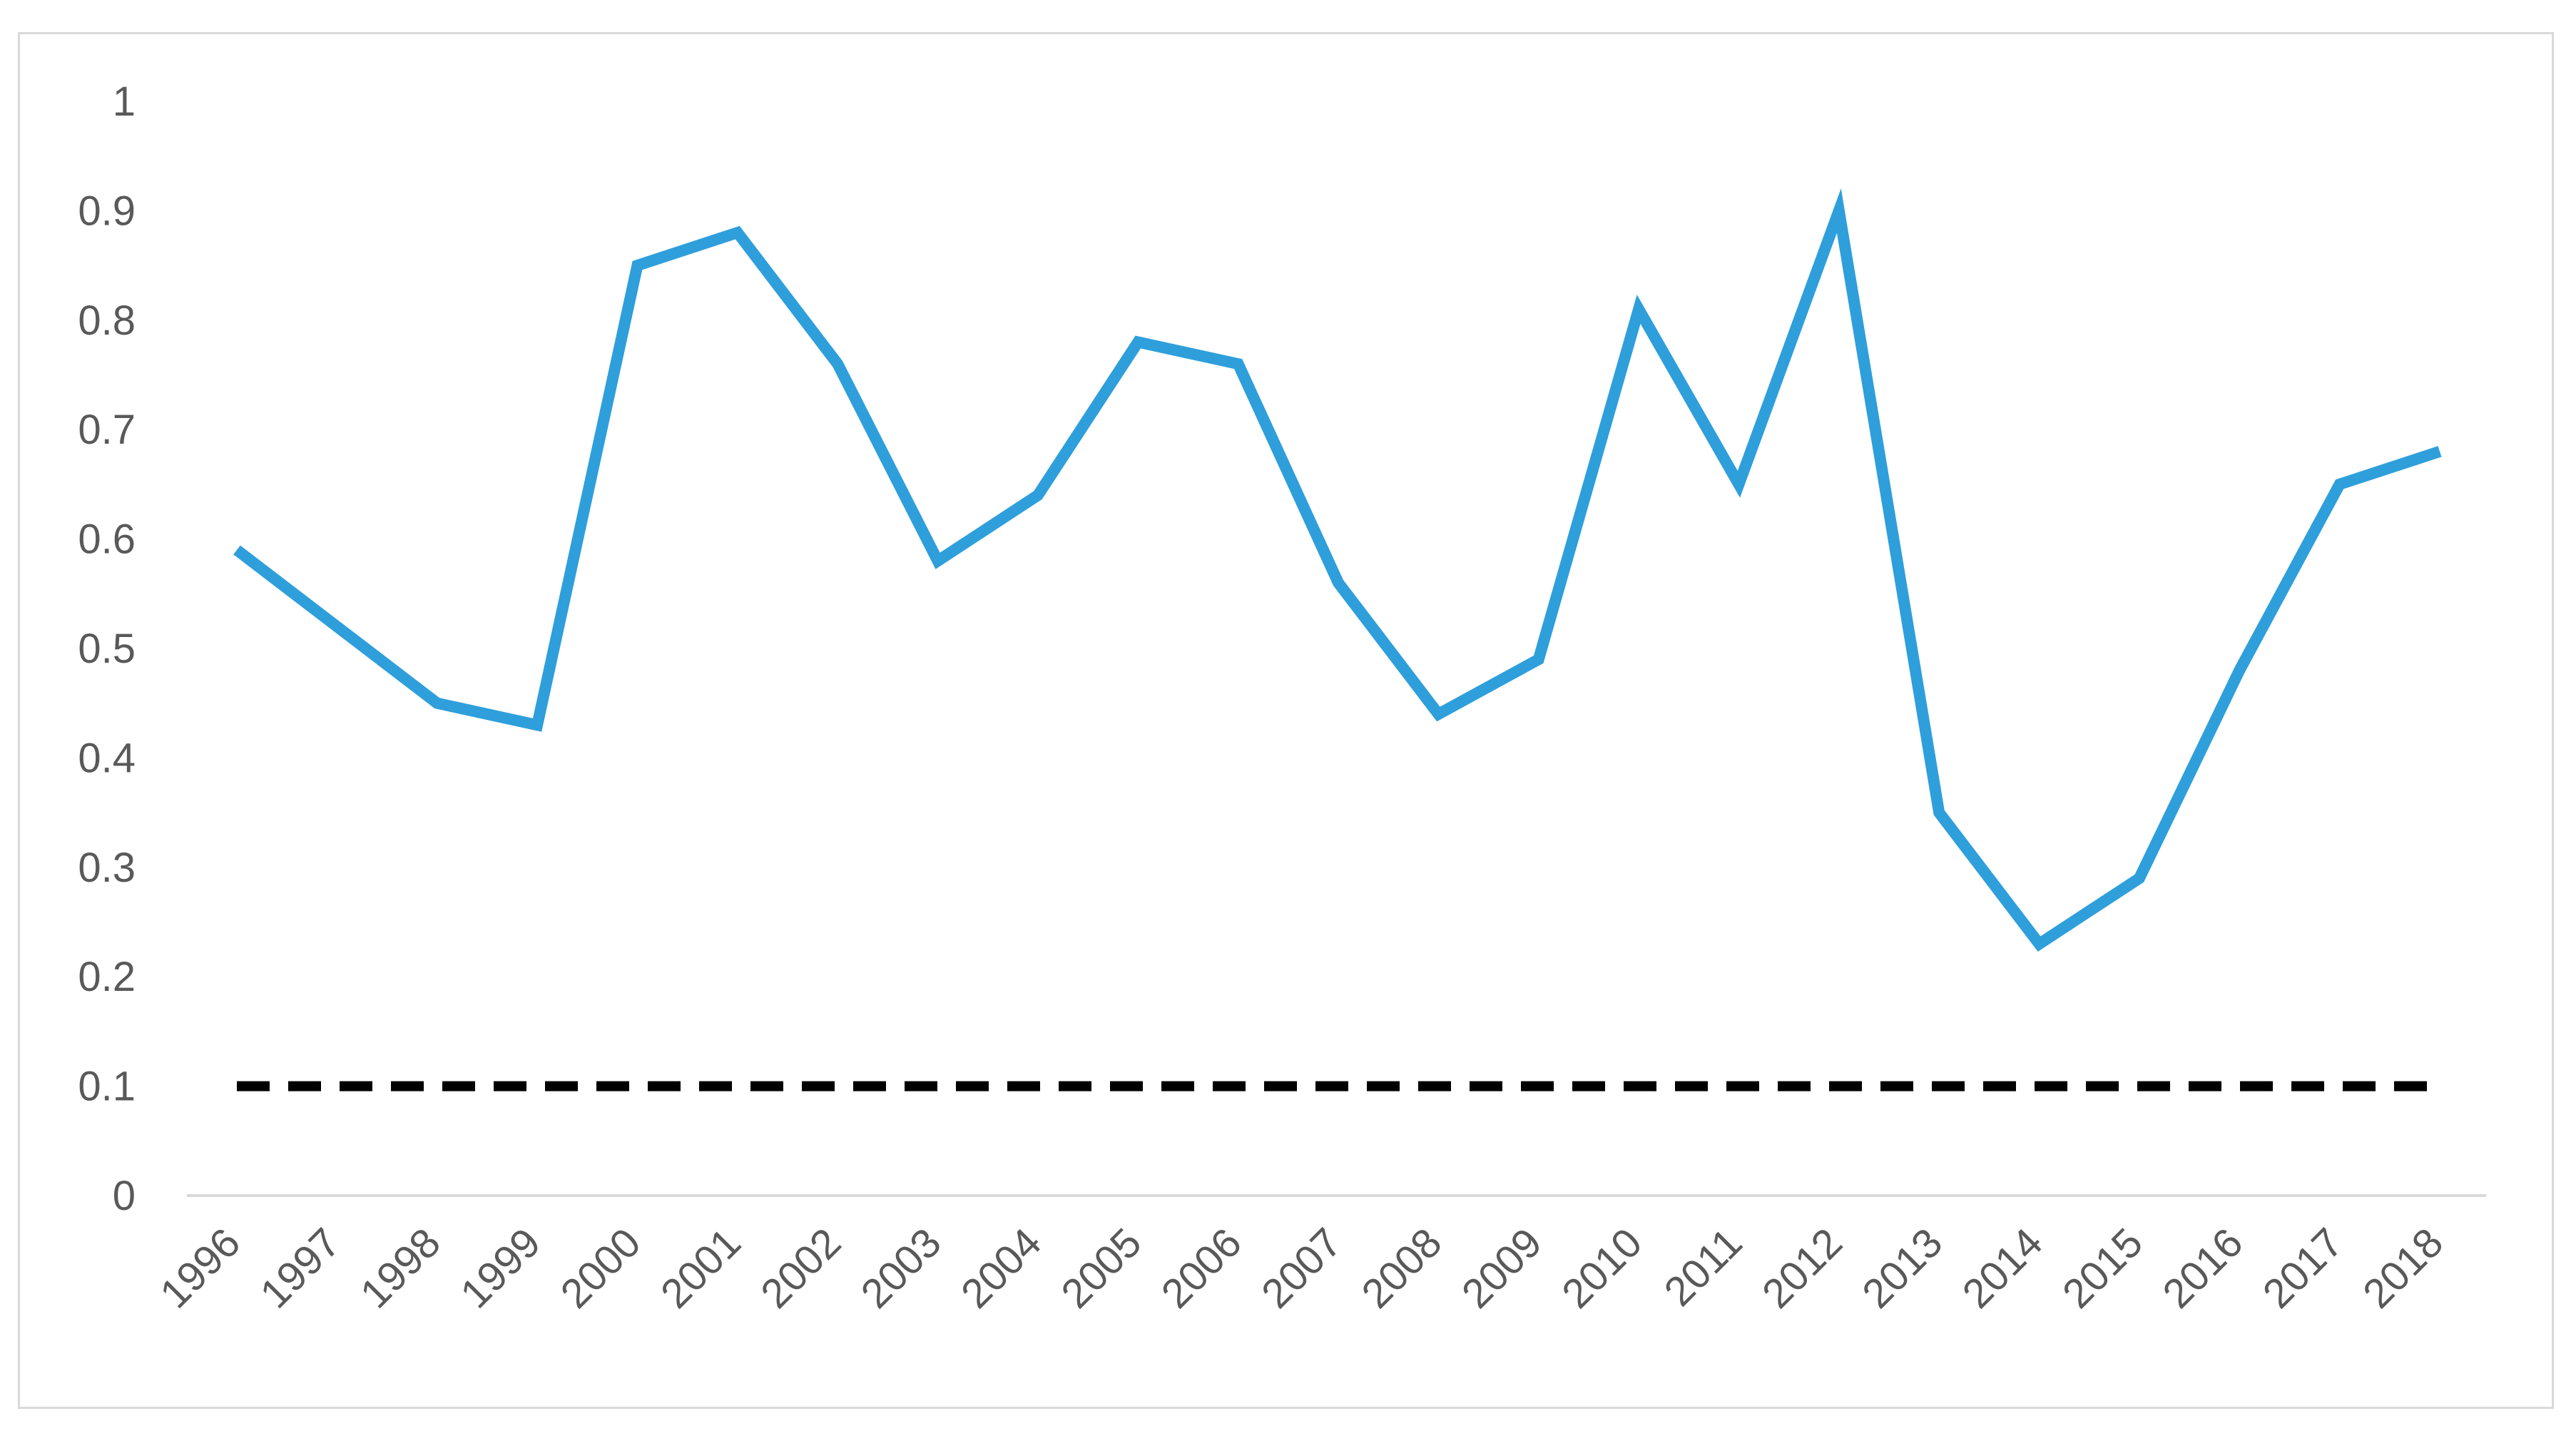 Image resolution: width=2576 pixels, height=1436 pixels. What do you see at coordinates (1202, 1268) in the screenshot?
I see `x-tick-label: 2006` at bounding box center [1202, 1268].